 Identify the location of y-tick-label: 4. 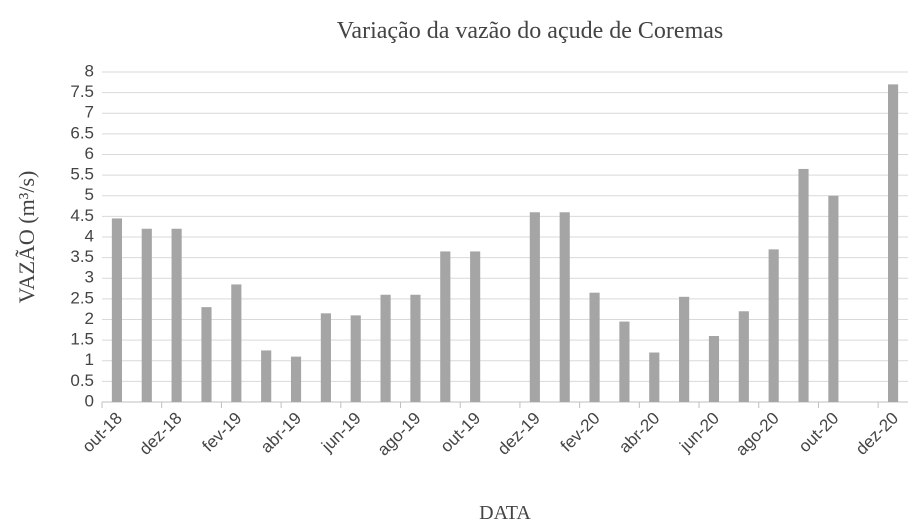
(89, 235).